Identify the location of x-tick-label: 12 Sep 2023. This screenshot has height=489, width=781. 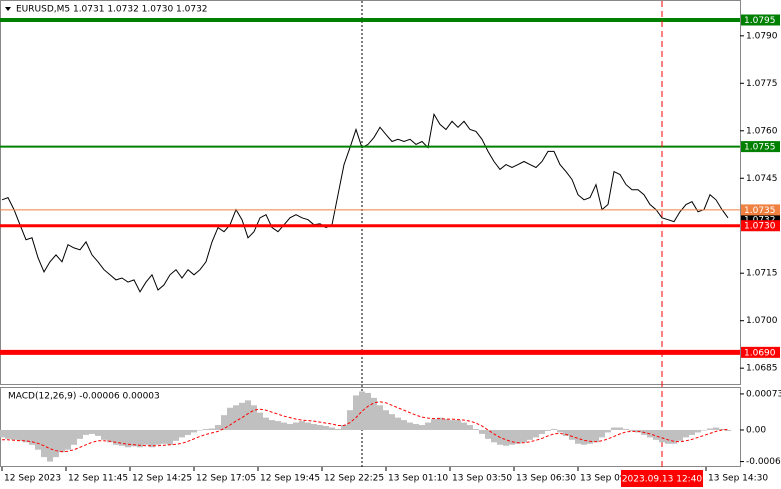
(32, 479).